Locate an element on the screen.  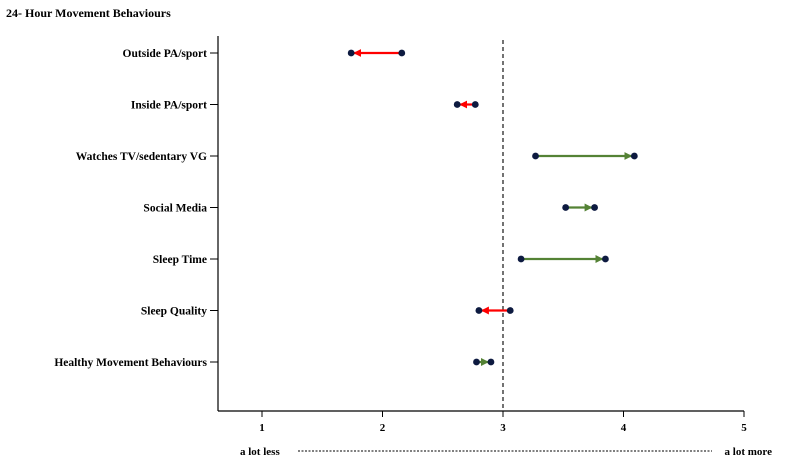
row: Sleep Time is located at coordinates (381, 260).